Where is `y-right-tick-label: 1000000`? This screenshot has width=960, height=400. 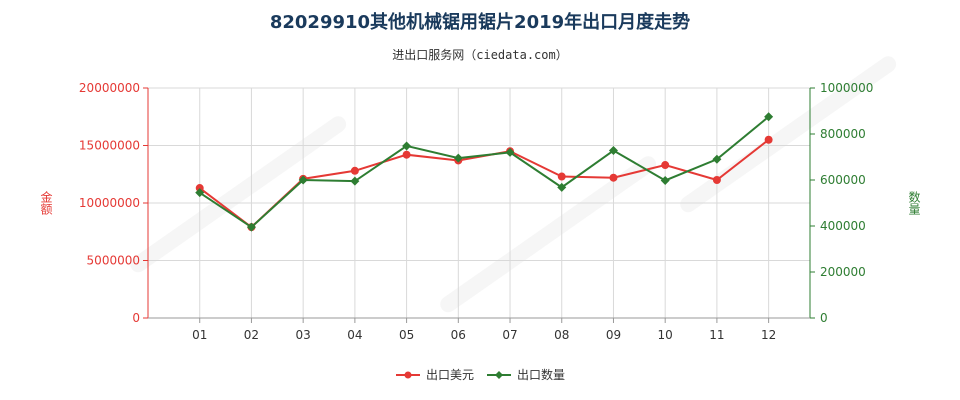 y-right-tick-label: 1000000 is located at coordinates (846, 88).